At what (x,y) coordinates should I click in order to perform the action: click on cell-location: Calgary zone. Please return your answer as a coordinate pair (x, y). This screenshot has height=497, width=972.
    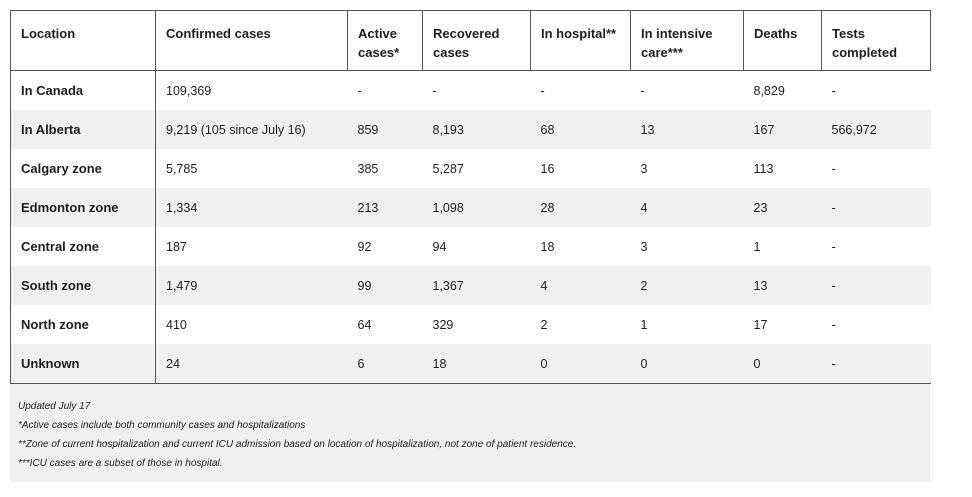
    Looking at the image, I should click on (83, 168).